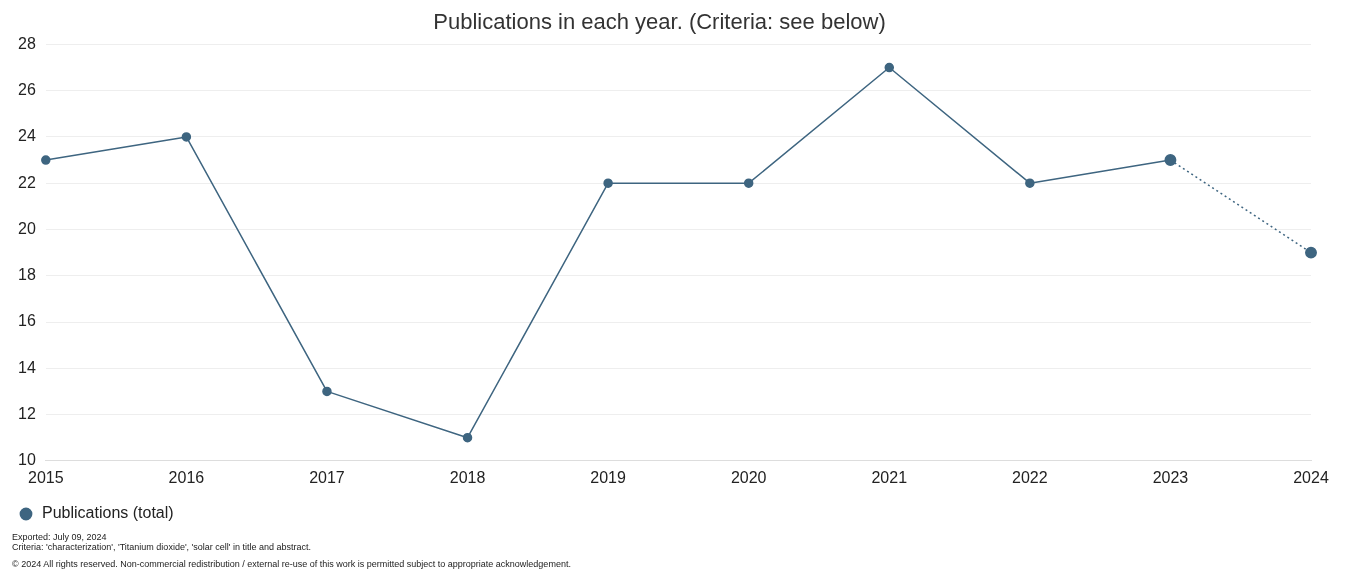  I want to click on y-tick-label: 18, so click(27, 275).